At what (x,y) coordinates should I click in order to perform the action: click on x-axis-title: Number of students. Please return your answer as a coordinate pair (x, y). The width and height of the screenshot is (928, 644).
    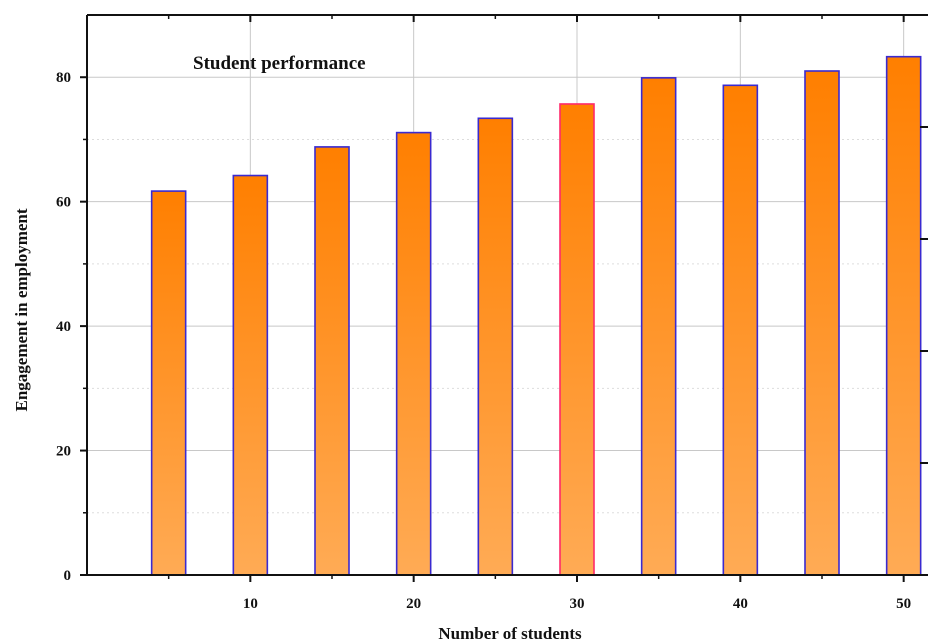
    Looking at the image, I should click on (510, 633).